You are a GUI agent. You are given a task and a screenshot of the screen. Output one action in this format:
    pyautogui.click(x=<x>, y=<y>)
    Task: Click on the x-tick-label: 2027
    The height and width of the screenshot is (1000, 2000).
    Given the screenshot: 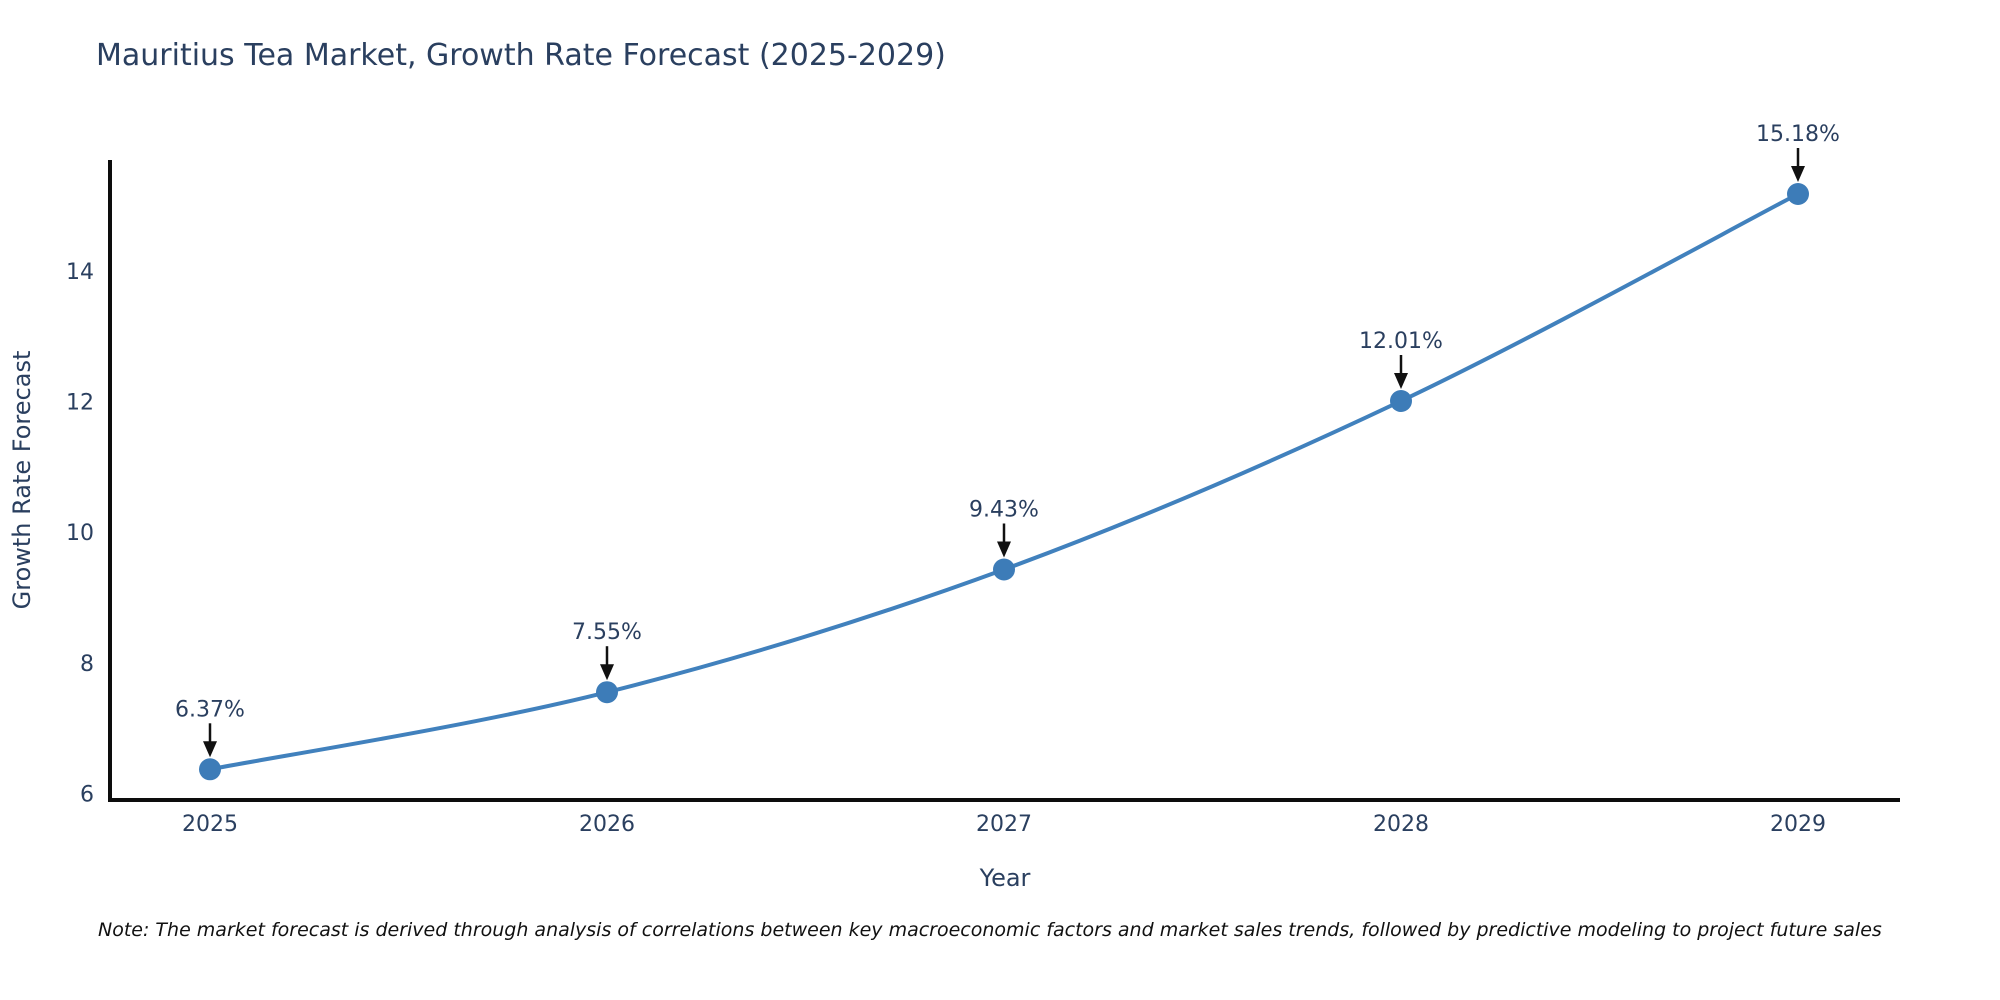 What is the action you would take?
    pyautogui.click(x=1004, y=824)
    